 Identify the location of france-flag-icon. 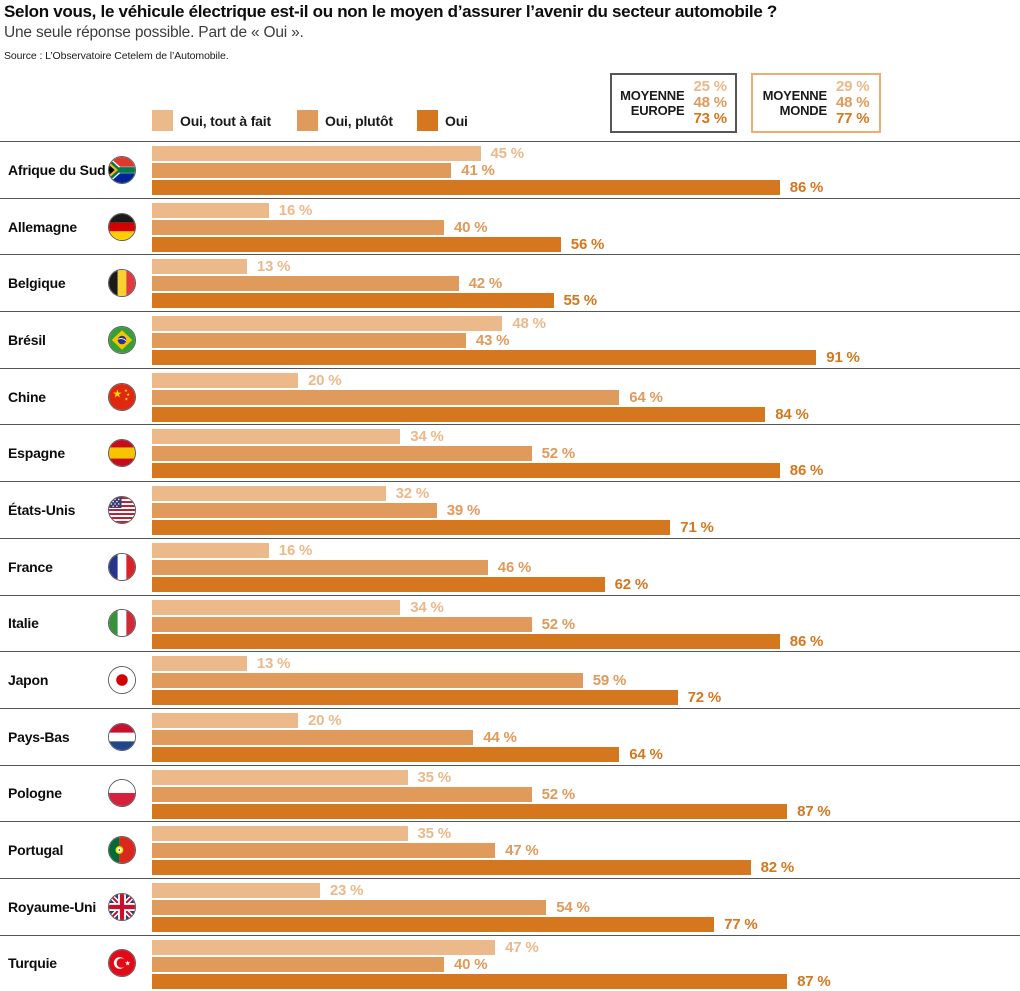
(122, 566).